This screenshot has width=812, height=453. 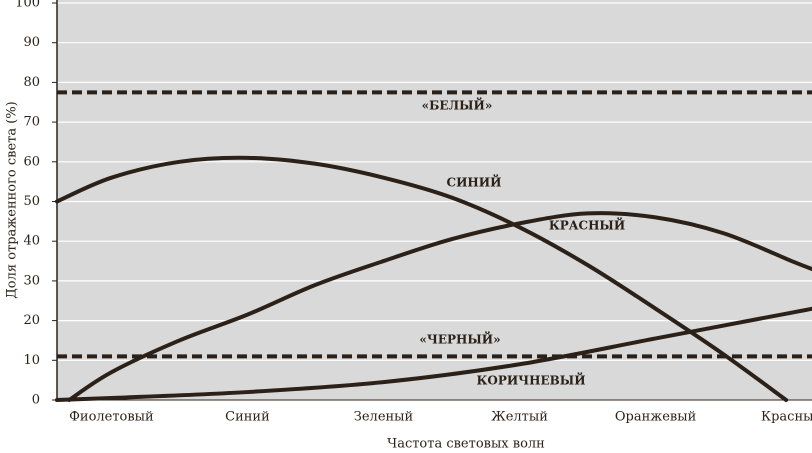 I want to click on series-label: КРАСНЫЙ, so click(x=587, y=225).